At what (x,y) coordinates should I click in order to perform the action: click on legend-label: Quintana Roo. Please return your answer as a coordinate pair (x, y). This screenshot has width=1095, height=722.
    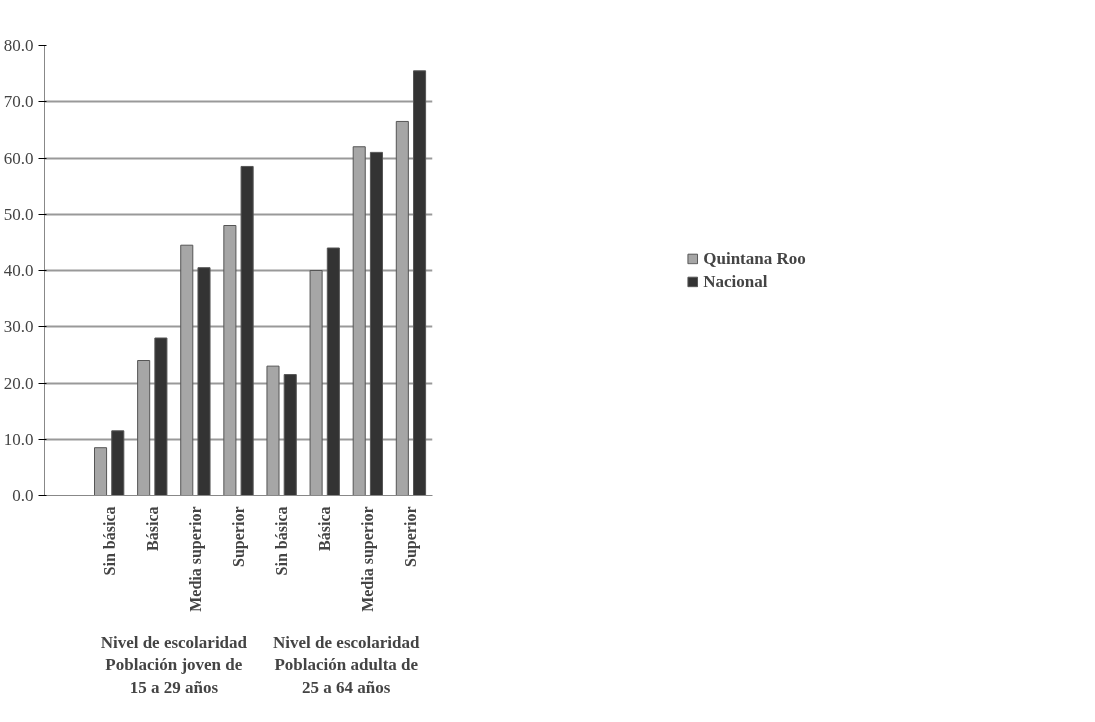
    Looking at the image, I should click on (754, 258).